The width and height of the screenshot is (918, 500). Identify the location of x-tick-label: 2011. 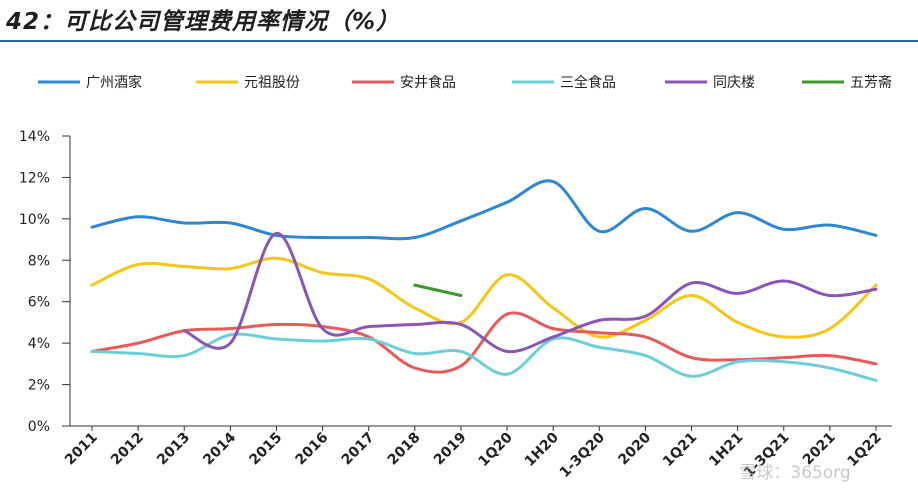
(81, 449).